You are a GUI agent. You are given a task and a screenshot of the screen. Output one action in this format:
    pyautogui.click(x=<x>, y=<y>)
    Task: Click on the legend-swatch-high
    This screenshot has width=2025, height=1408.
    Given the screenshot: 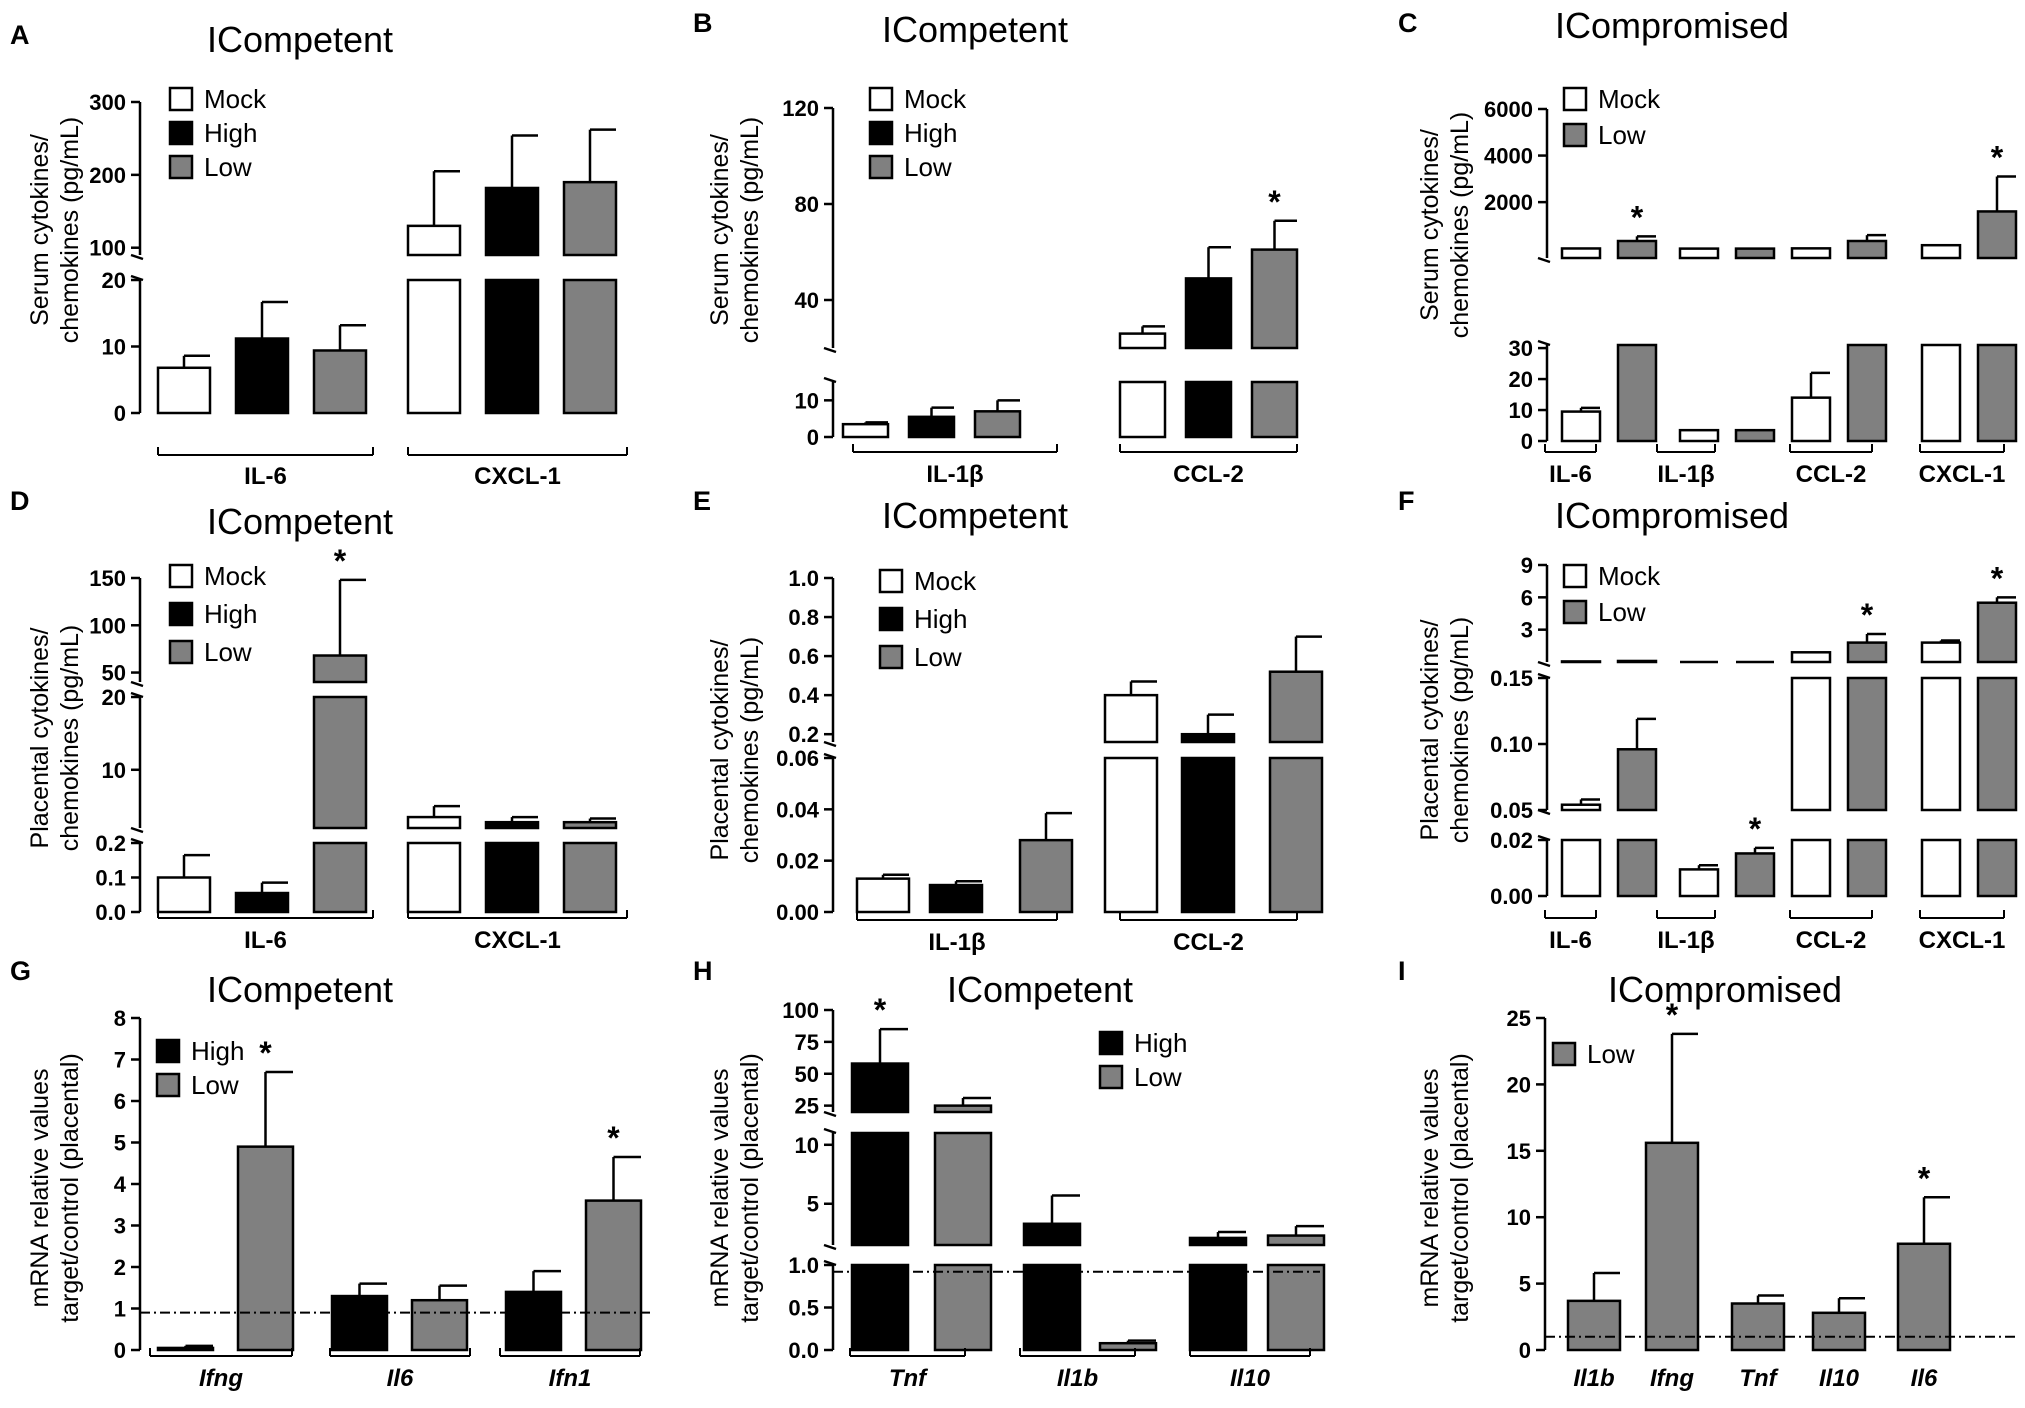 What is the action you would take?
    pyautogui.click(x=168, y=1051)
    